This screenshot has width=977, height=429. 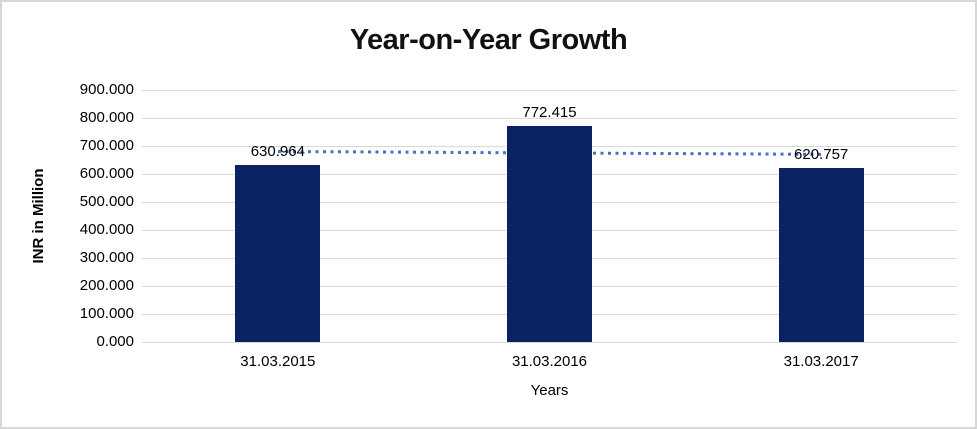 I want to click on y-axis-title: INR in Million, so click(x=38, y=216).